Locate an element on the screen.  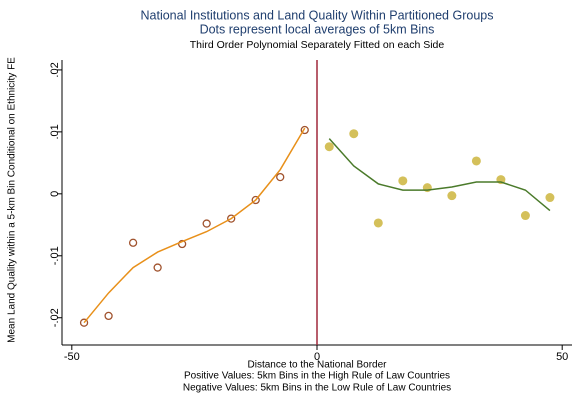
fit-line is located at coordinates (439, 175).